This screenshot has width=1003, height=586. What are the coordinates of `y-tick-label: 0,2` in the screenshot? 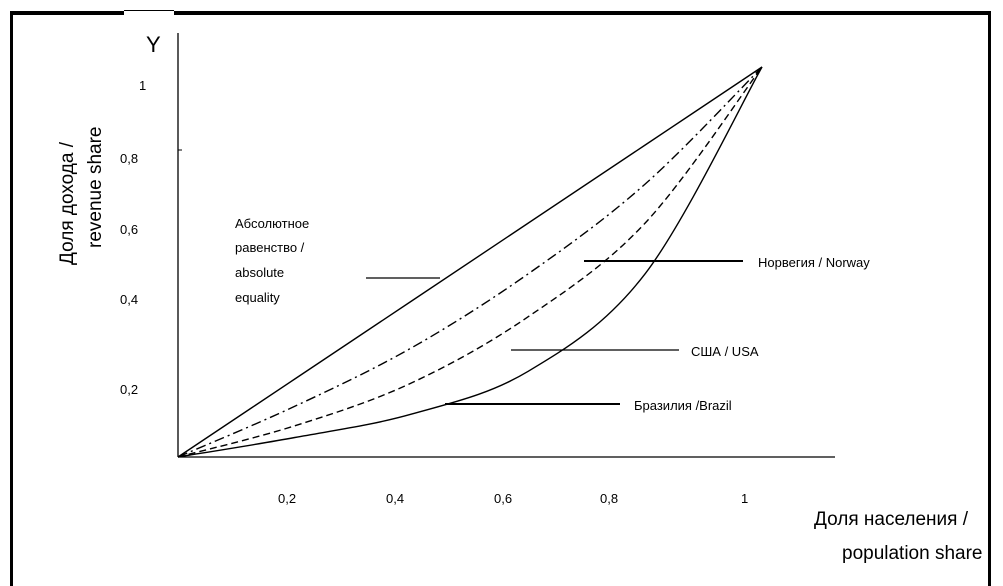 It's located at (129, 389).